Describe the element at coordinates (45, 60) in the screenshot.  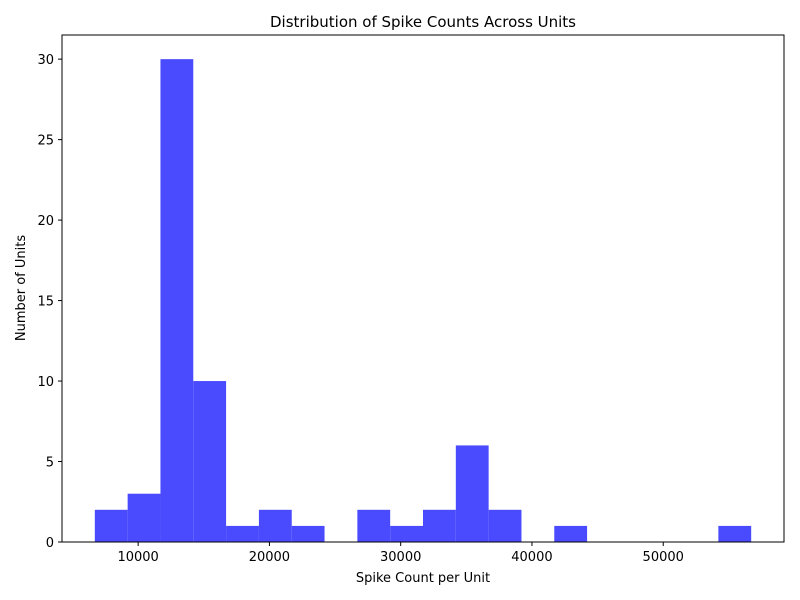
I see `y-tick-label: 30` at that location.